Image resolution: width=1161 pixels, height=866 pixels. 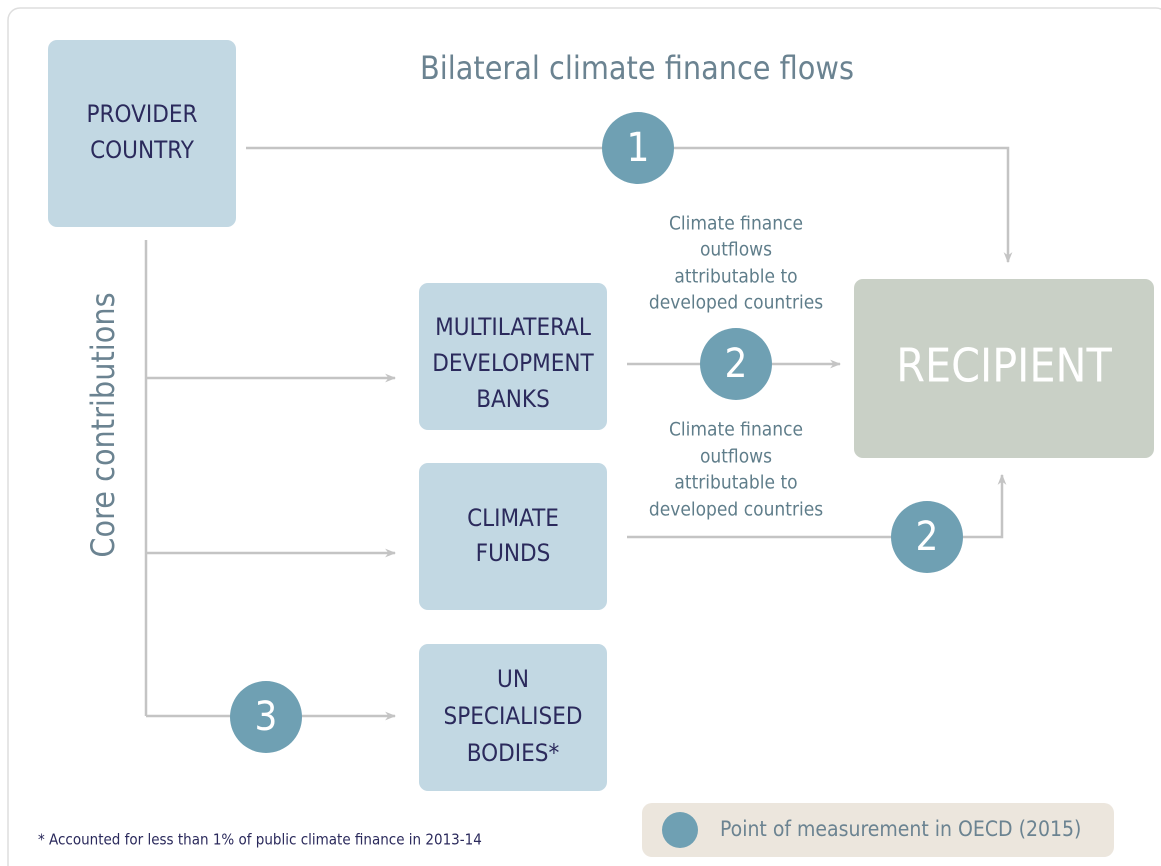 I want to click on node-label: COUNTRY, so click(x=142, y=150).